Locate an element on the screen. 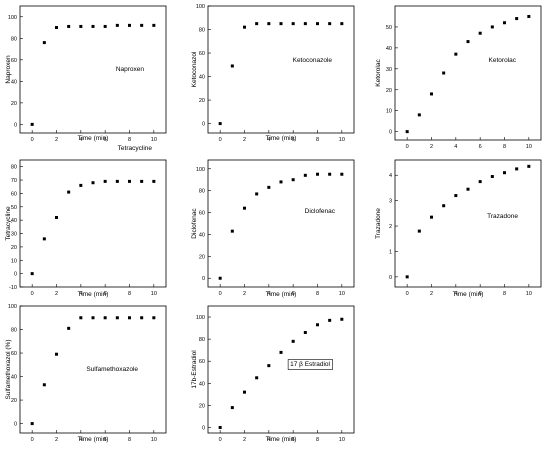 The width and height of the screenshot is (550, 458). y-tick-label: -10 is located at coordinates (13, 288).